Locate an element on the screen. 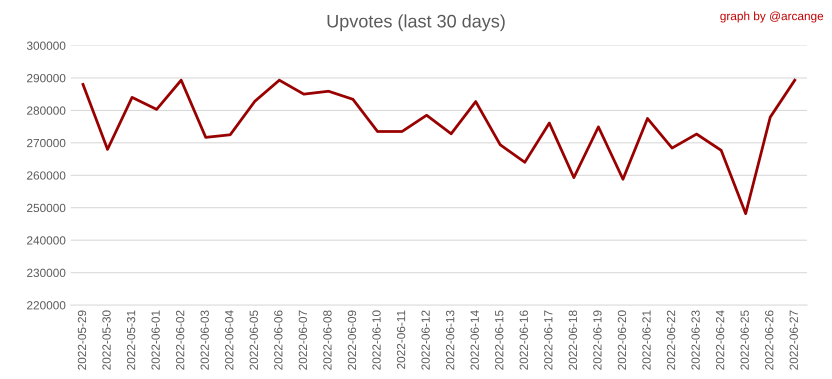 Image resolution: width=832 pixels, height=379 pixels. x-tick-label: 2022-06-11 is located at coordinates (401, 339).